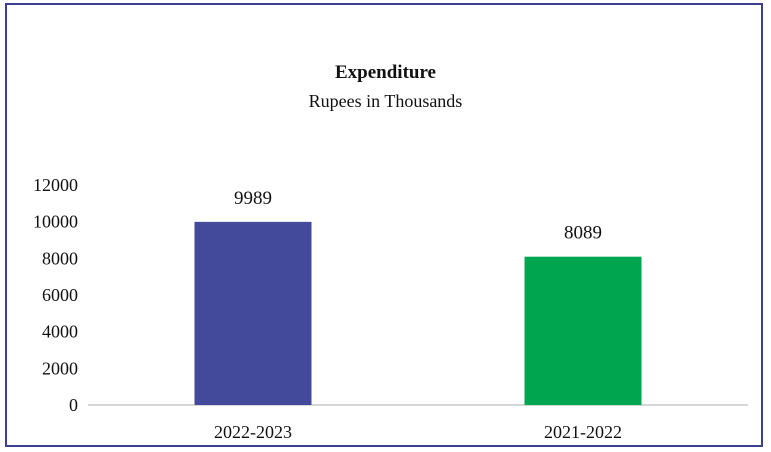 This screenshot has height=452, width=771. What do you see at coordinates (385, 72) in the screenshot?
I see `chart-title: Expenditure` at bounding box center [385, 72].